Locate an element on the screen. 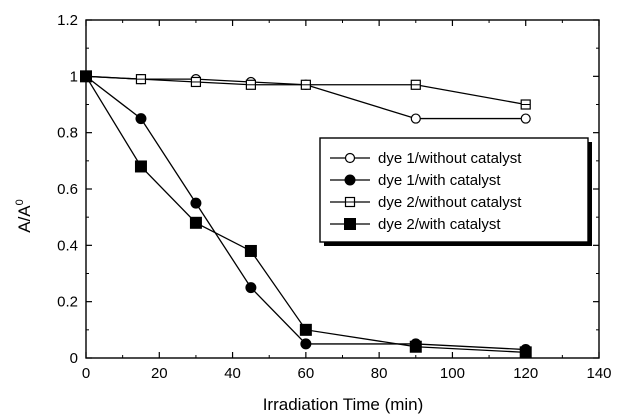  legend-label: dye 1/with catalyst is located at coordinates (439, 180).